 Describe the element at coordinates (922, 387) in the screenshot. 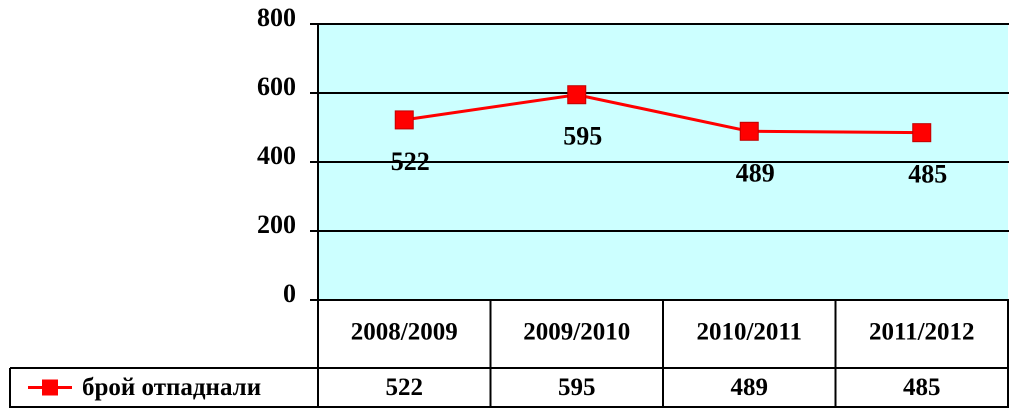

I see `table-value: 485` at that location.